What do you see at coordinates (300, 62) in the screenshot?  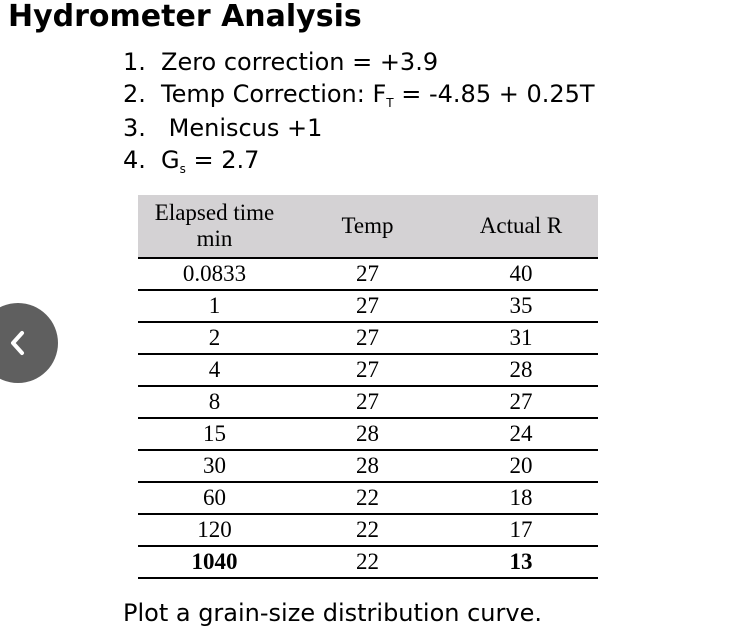 I see `given-item-text: Zero correction = +3.9` at bounding box center [300, 62].